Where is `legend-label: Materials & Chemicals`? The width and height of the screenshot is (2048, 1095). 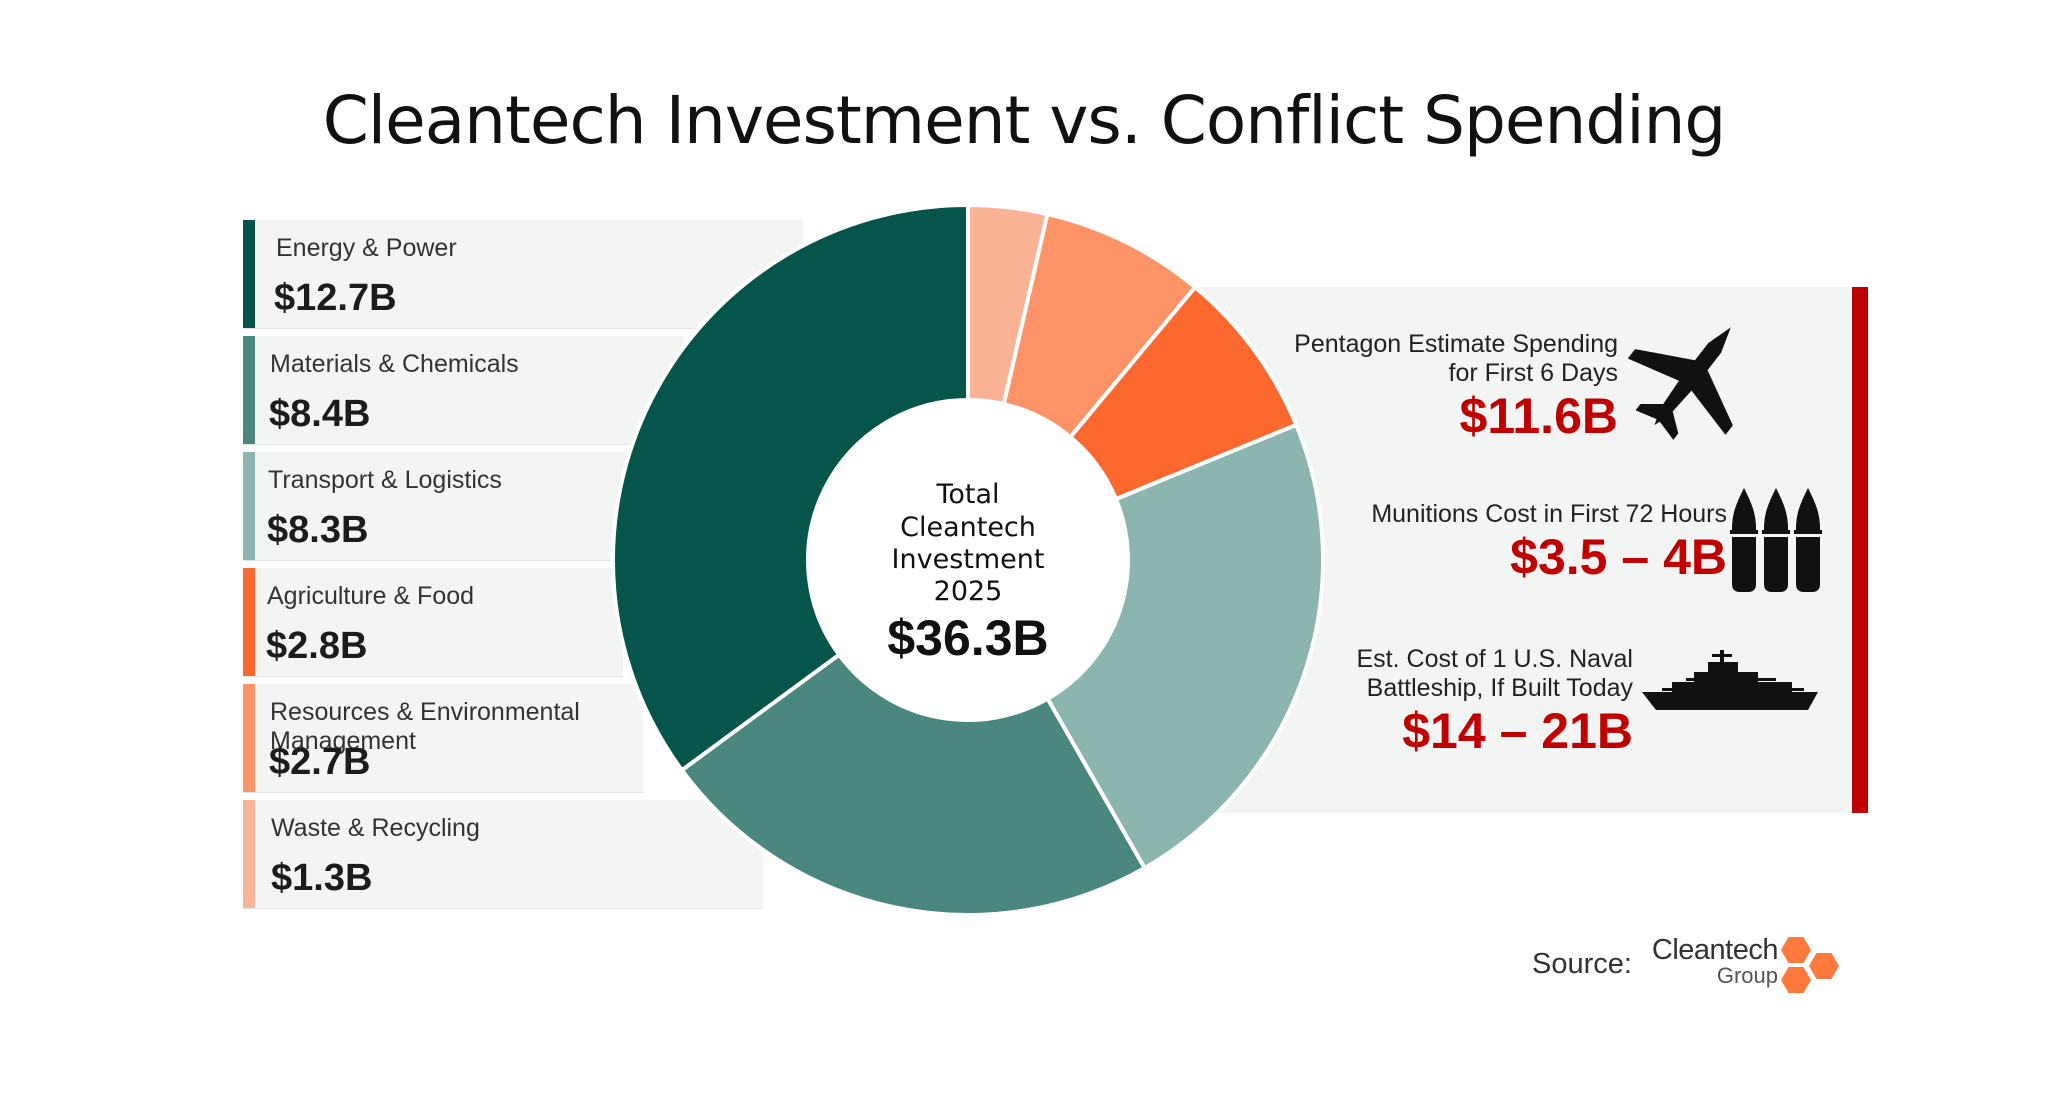
legend-label: Materials & Chemicals is located at coordinates (394, 364).